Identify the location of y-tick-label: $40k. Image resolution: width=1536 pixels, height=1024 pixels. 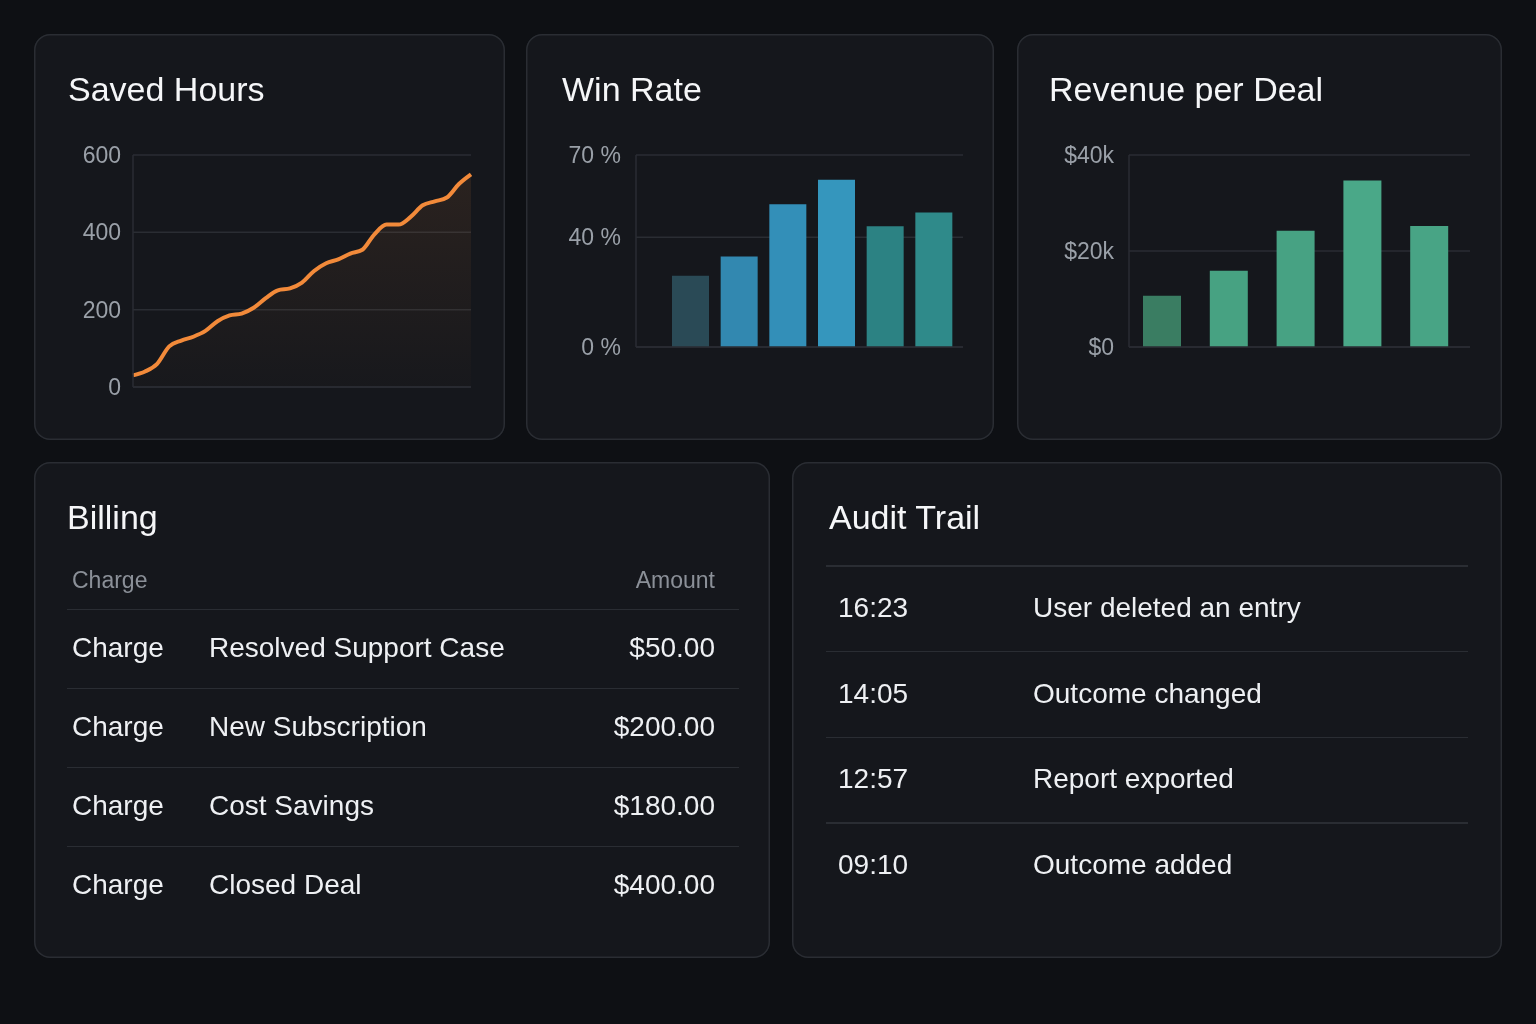
(1089, 155).